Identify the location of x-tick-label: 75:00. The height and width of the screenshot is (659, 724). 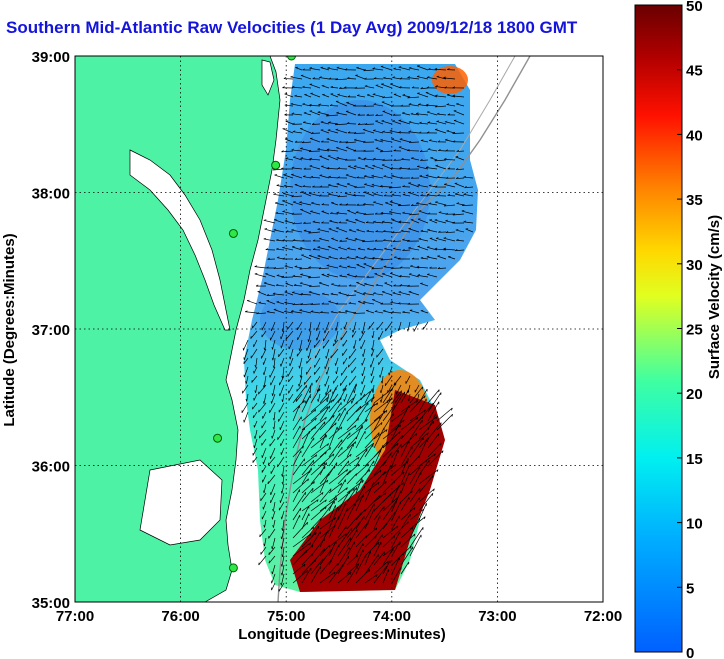
(286, 616).